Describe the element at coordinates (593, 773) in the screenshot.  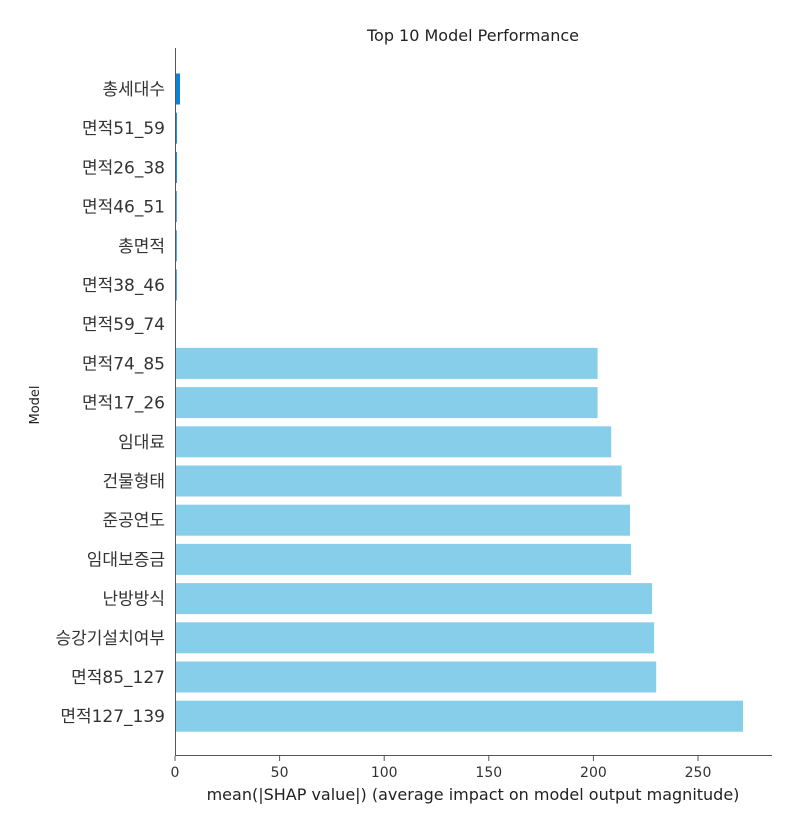
I see `x-tick-label-4: 200` at that location.